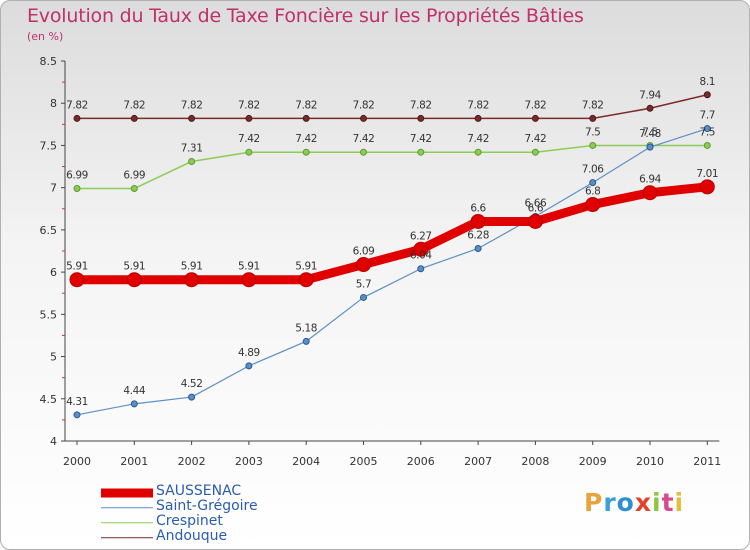  What do you see at coordinates (593, 461) in the screenshot?
I see `x-tick-label: 2009` at bounding box center [593, 461].